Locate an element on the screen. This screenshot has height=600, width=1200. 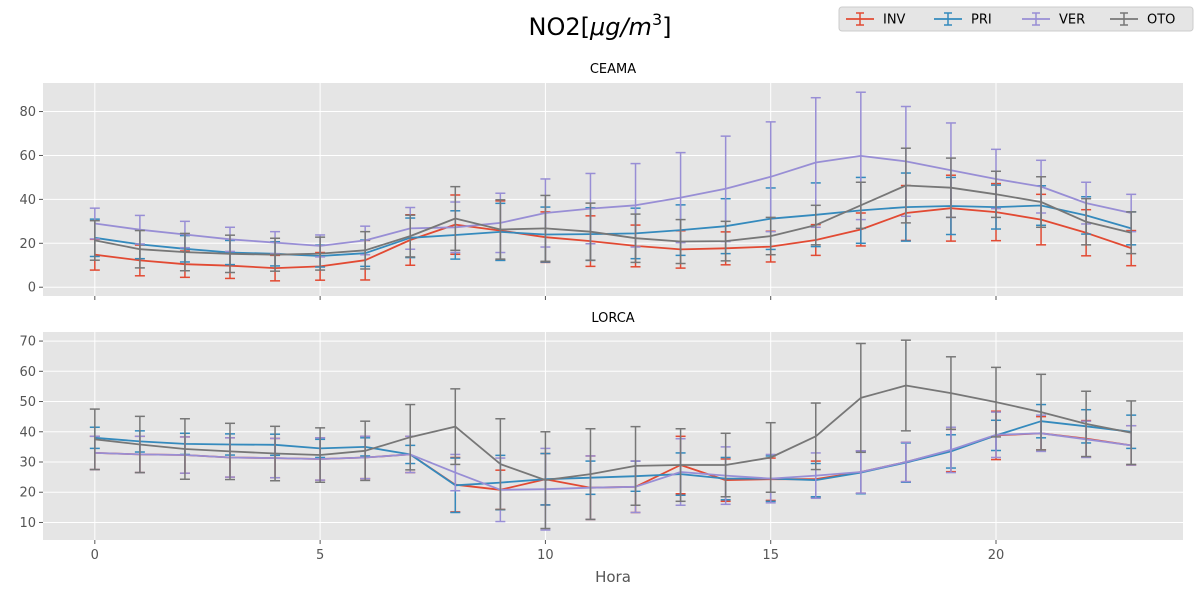
legend-entry-inv: INV is located at coordinates (876, 20).